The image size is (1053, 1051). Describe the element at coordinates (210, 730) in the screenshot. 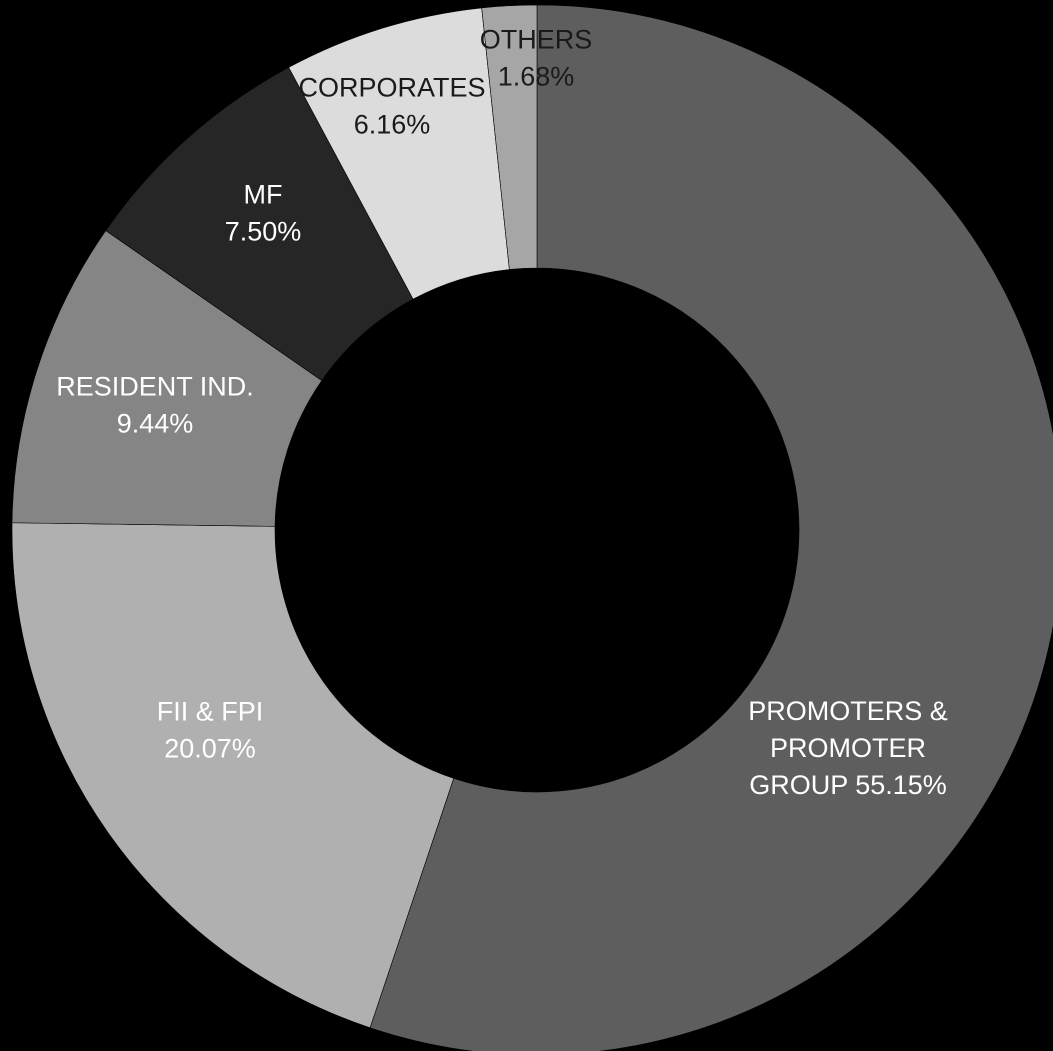

I see `slice-label: FII & FPI 20.07%` at that location.